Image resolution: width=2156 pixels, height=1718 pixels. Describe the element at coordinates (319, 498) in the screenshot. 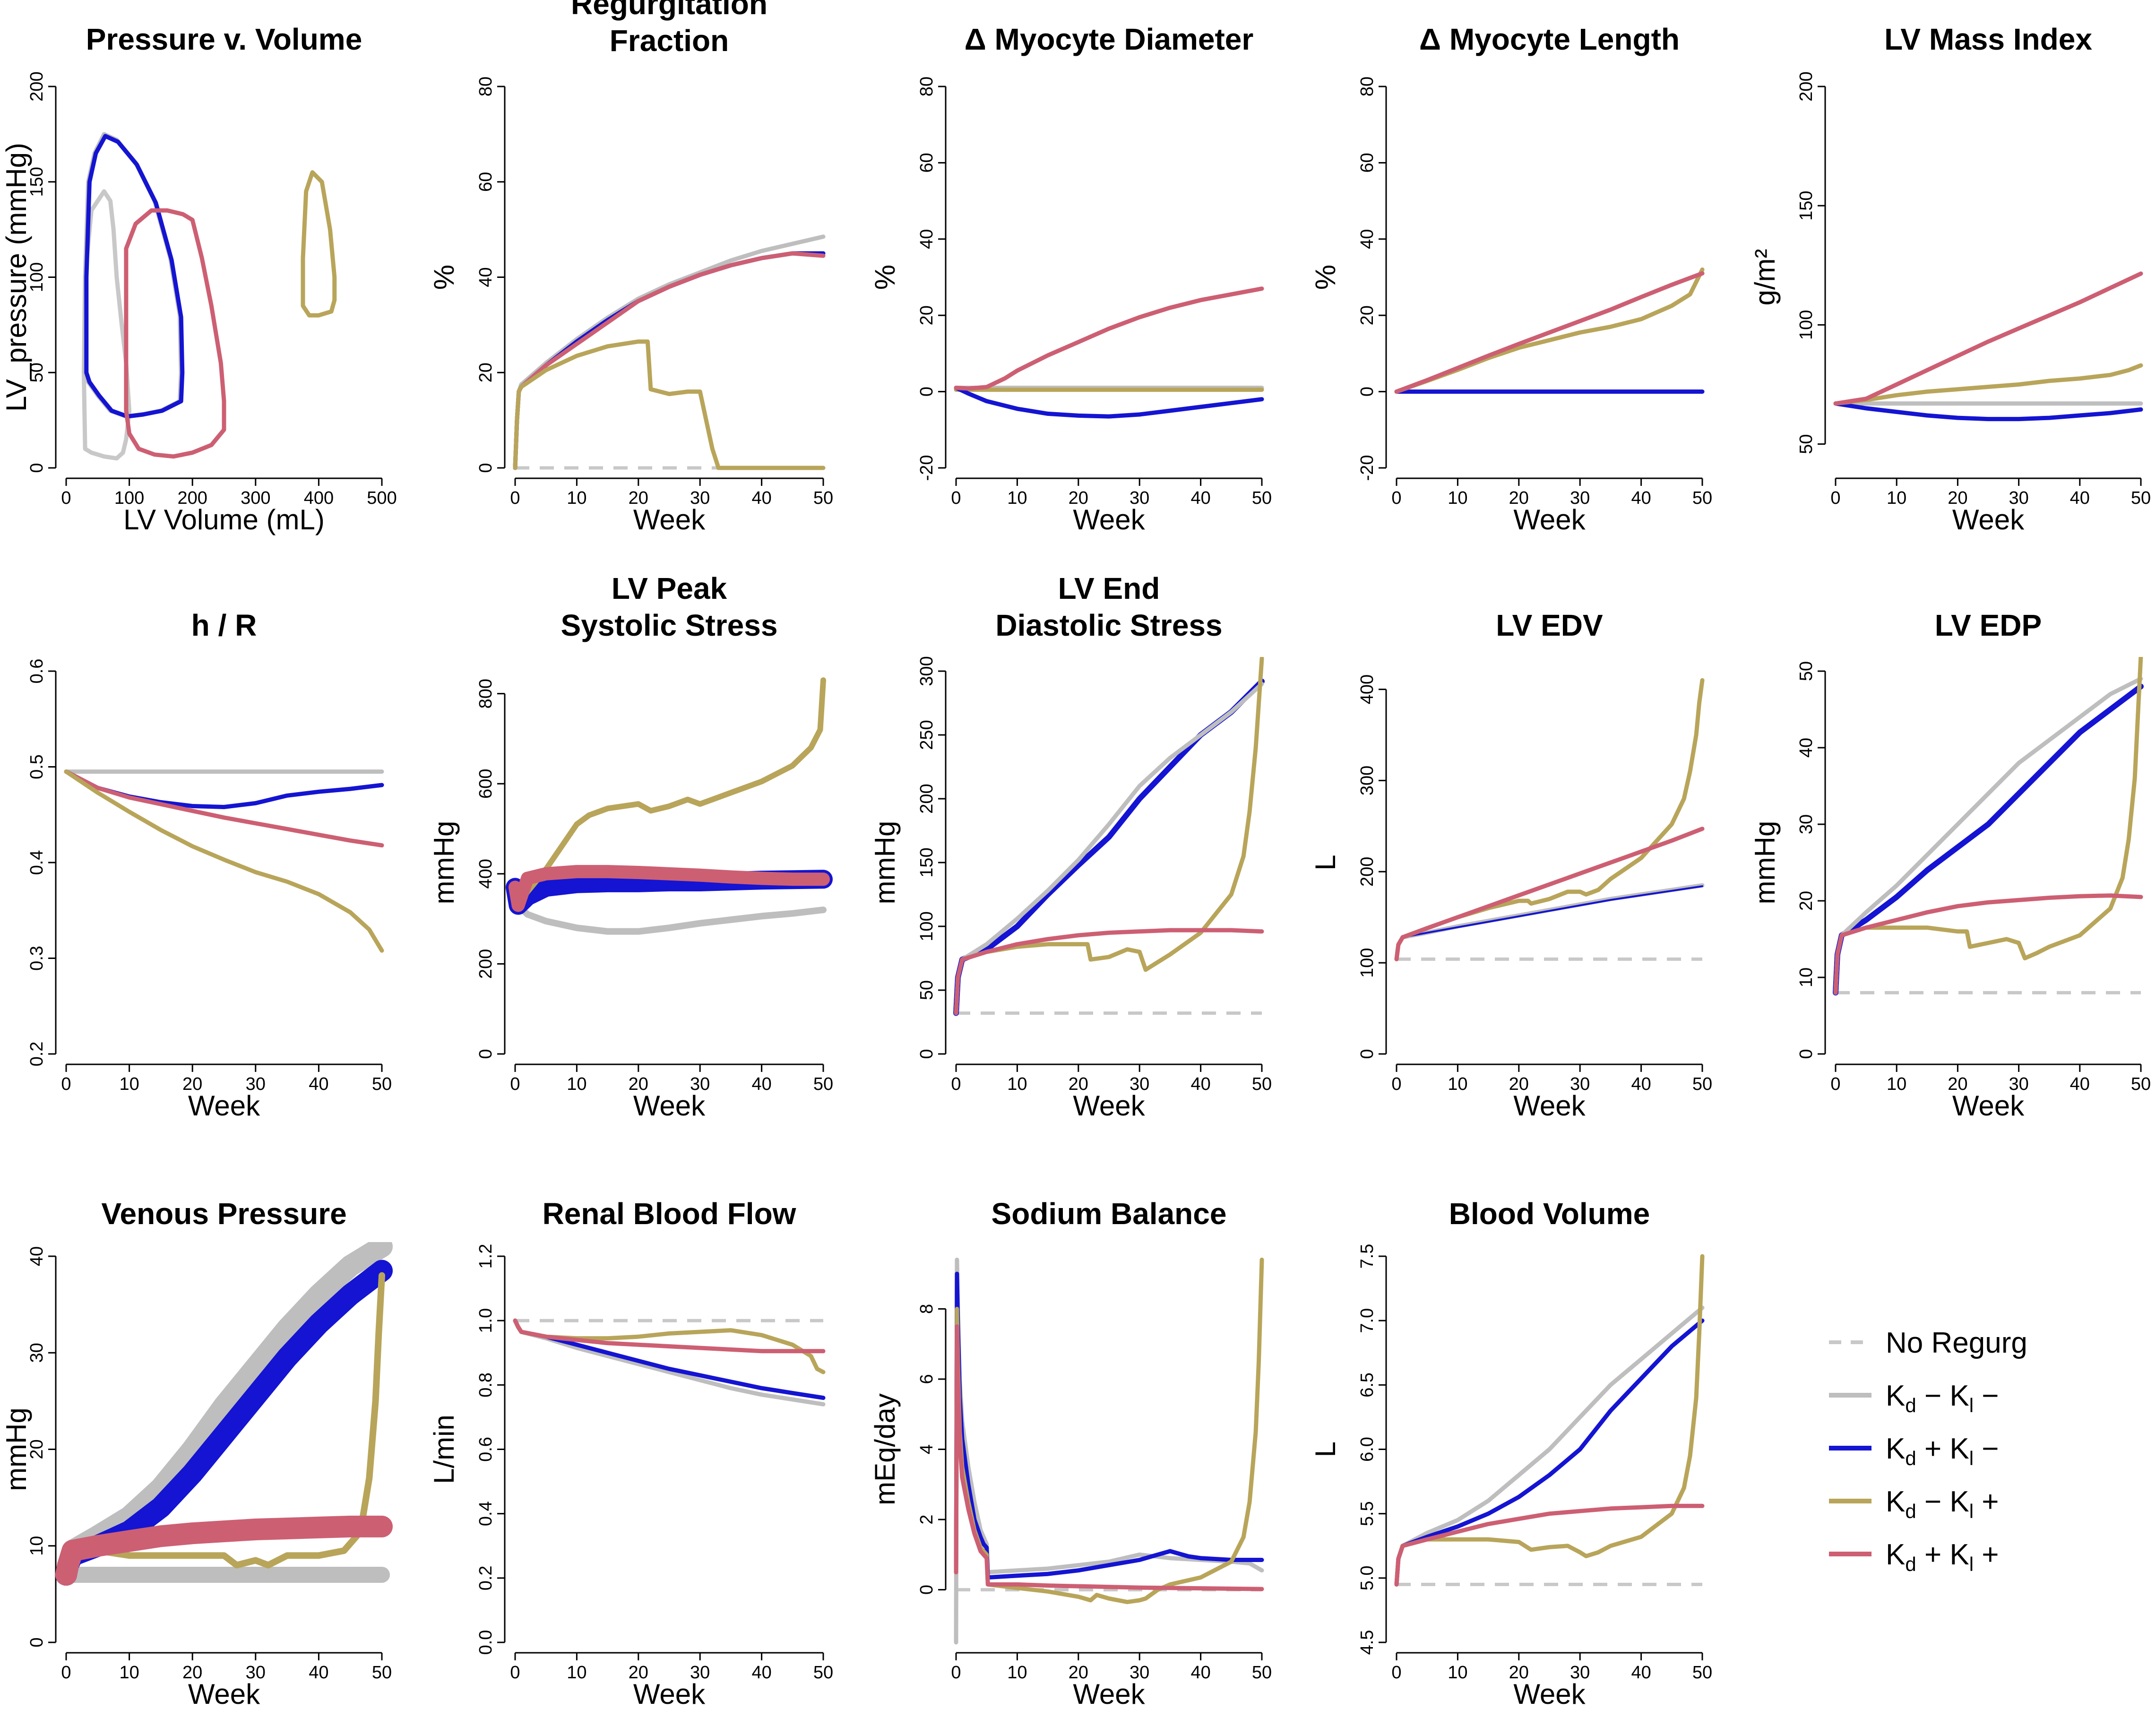

I see `x-tick-label: 400` at that location.